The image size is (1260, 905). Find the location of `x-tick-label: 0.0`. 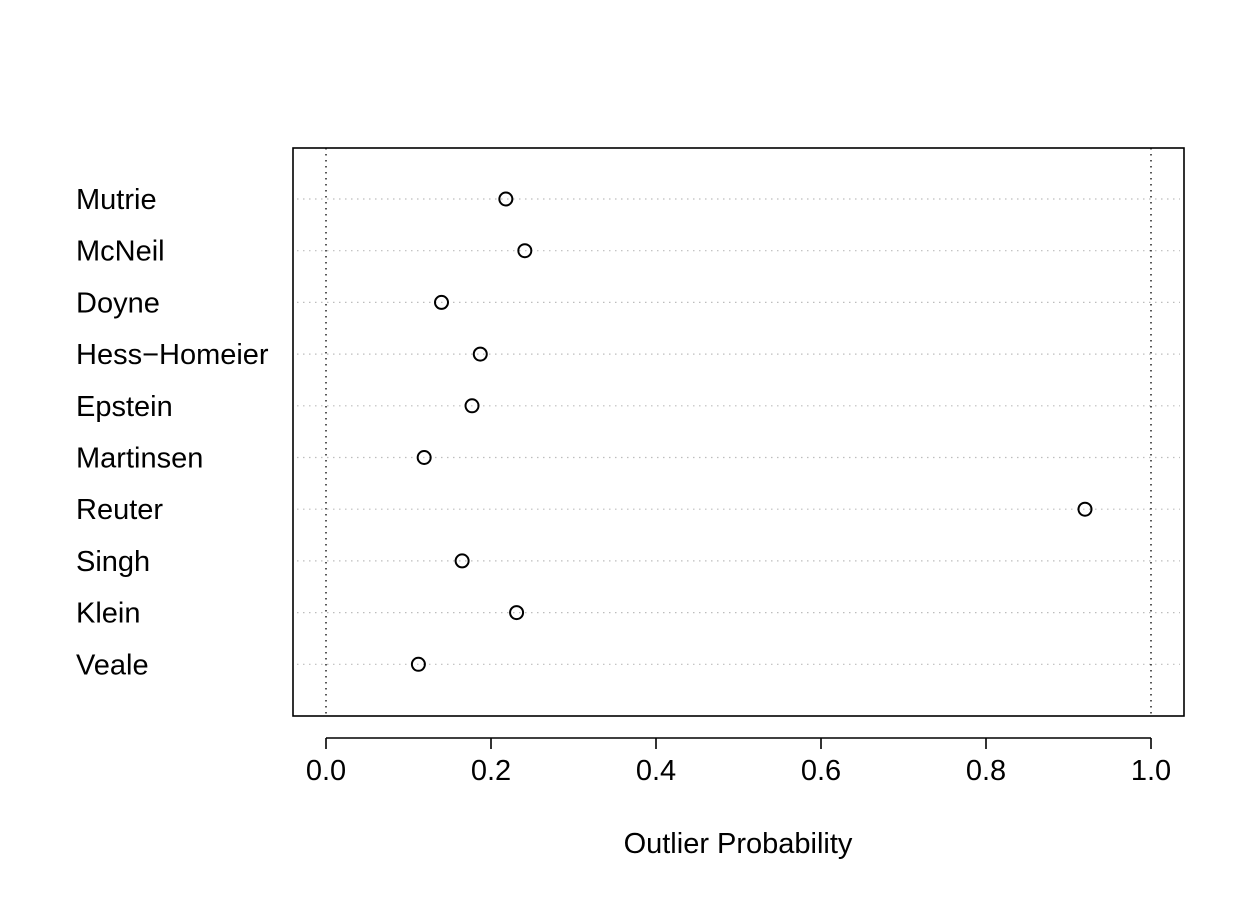

x-tick-label: 0.0 is located at coordinates (326, 771).